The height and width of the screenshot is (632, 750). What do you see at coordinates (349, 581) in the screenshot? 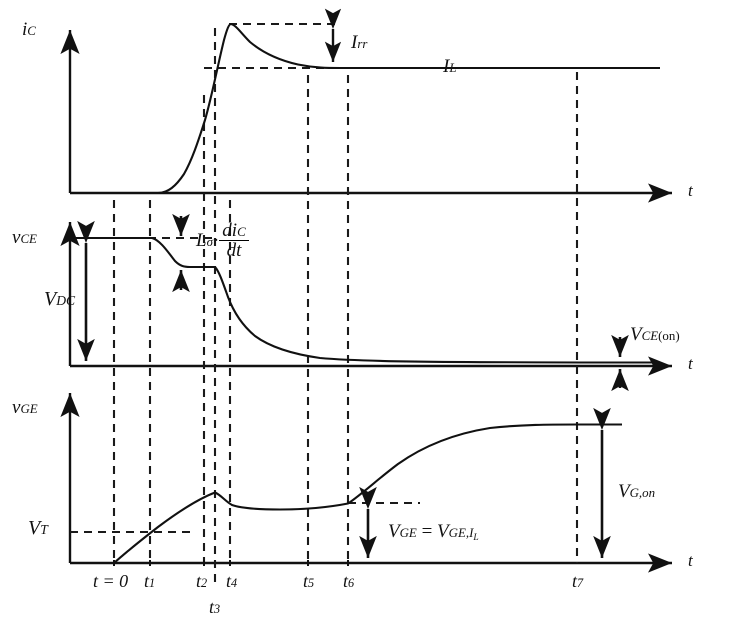
I see `time-label-t6: t6` at bounding box center [349, 581].